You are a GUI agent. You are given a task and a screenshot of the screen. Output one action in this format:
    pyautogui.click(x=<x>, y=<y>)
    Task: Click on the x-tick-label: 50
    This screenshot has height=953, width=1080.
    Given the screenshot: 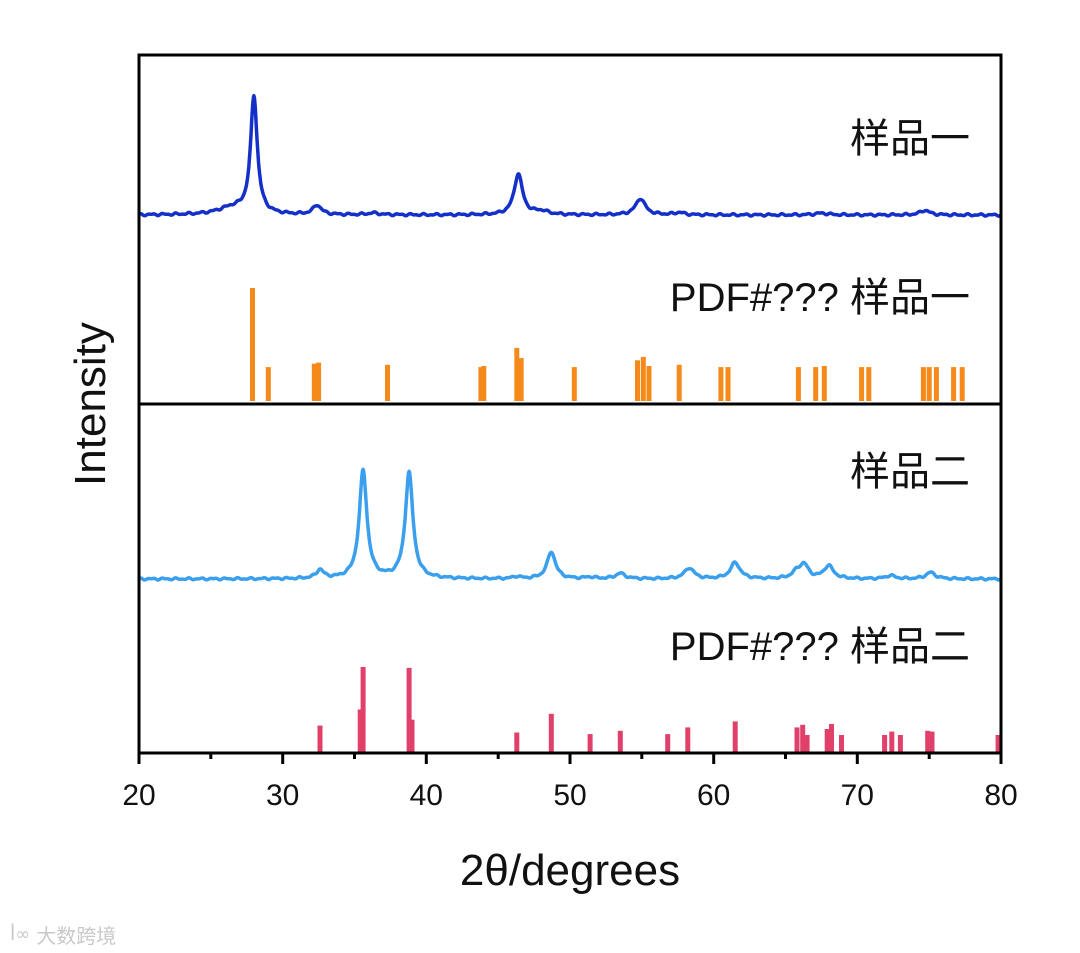 What is the action you would take?
    pyautogui.click(x=569, y=795)
    